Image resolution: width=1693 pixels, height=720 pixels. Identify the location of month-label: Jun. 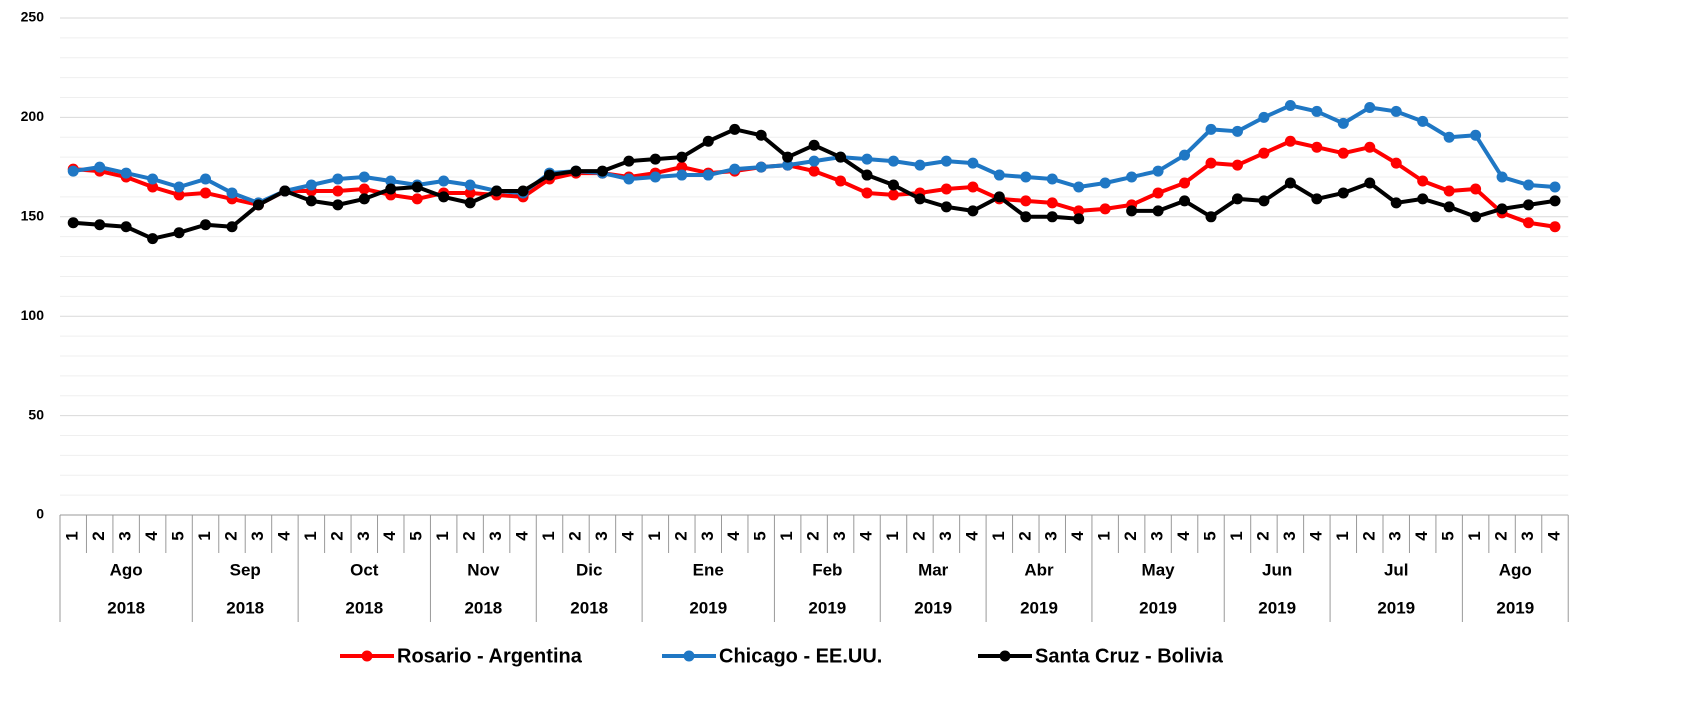
(1277, 569).